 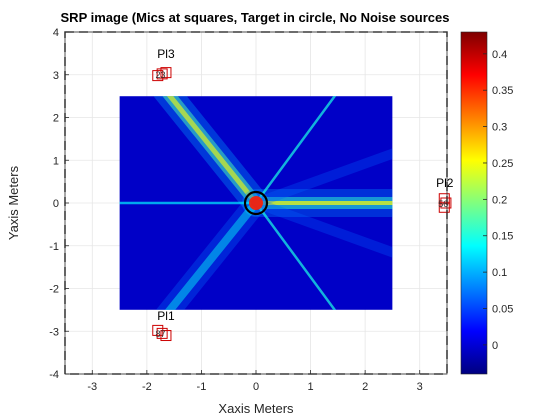 I want to click on colorbar-ticks: 0 0.05 0.1 0.15 0.2 0.25 0.3 0.35 0.4, so click(x=498, y=200).